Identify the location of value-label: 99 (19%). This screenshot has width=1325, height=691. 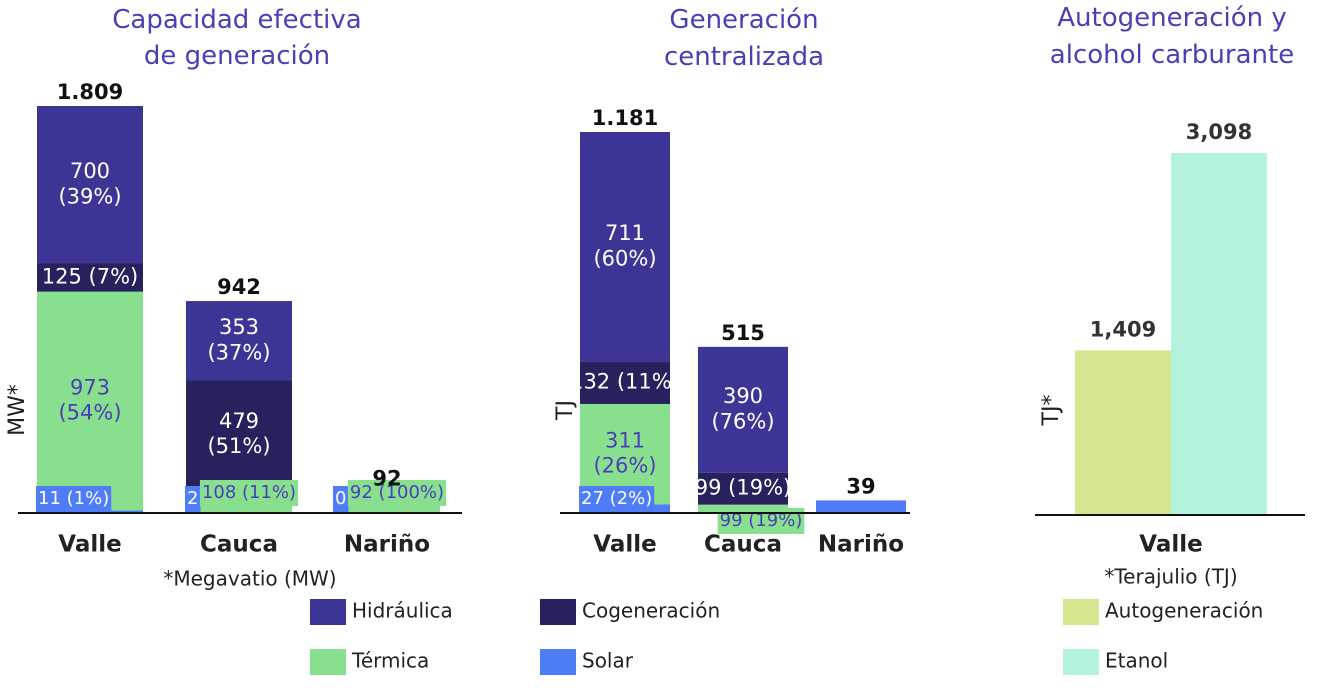
(743, 488).